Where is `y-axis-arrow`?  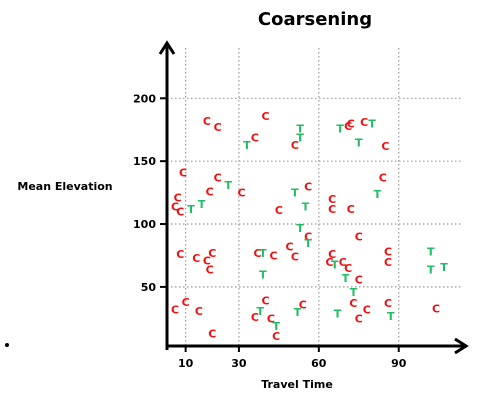
y-axis-arrow is located at coordinates (167, 47).